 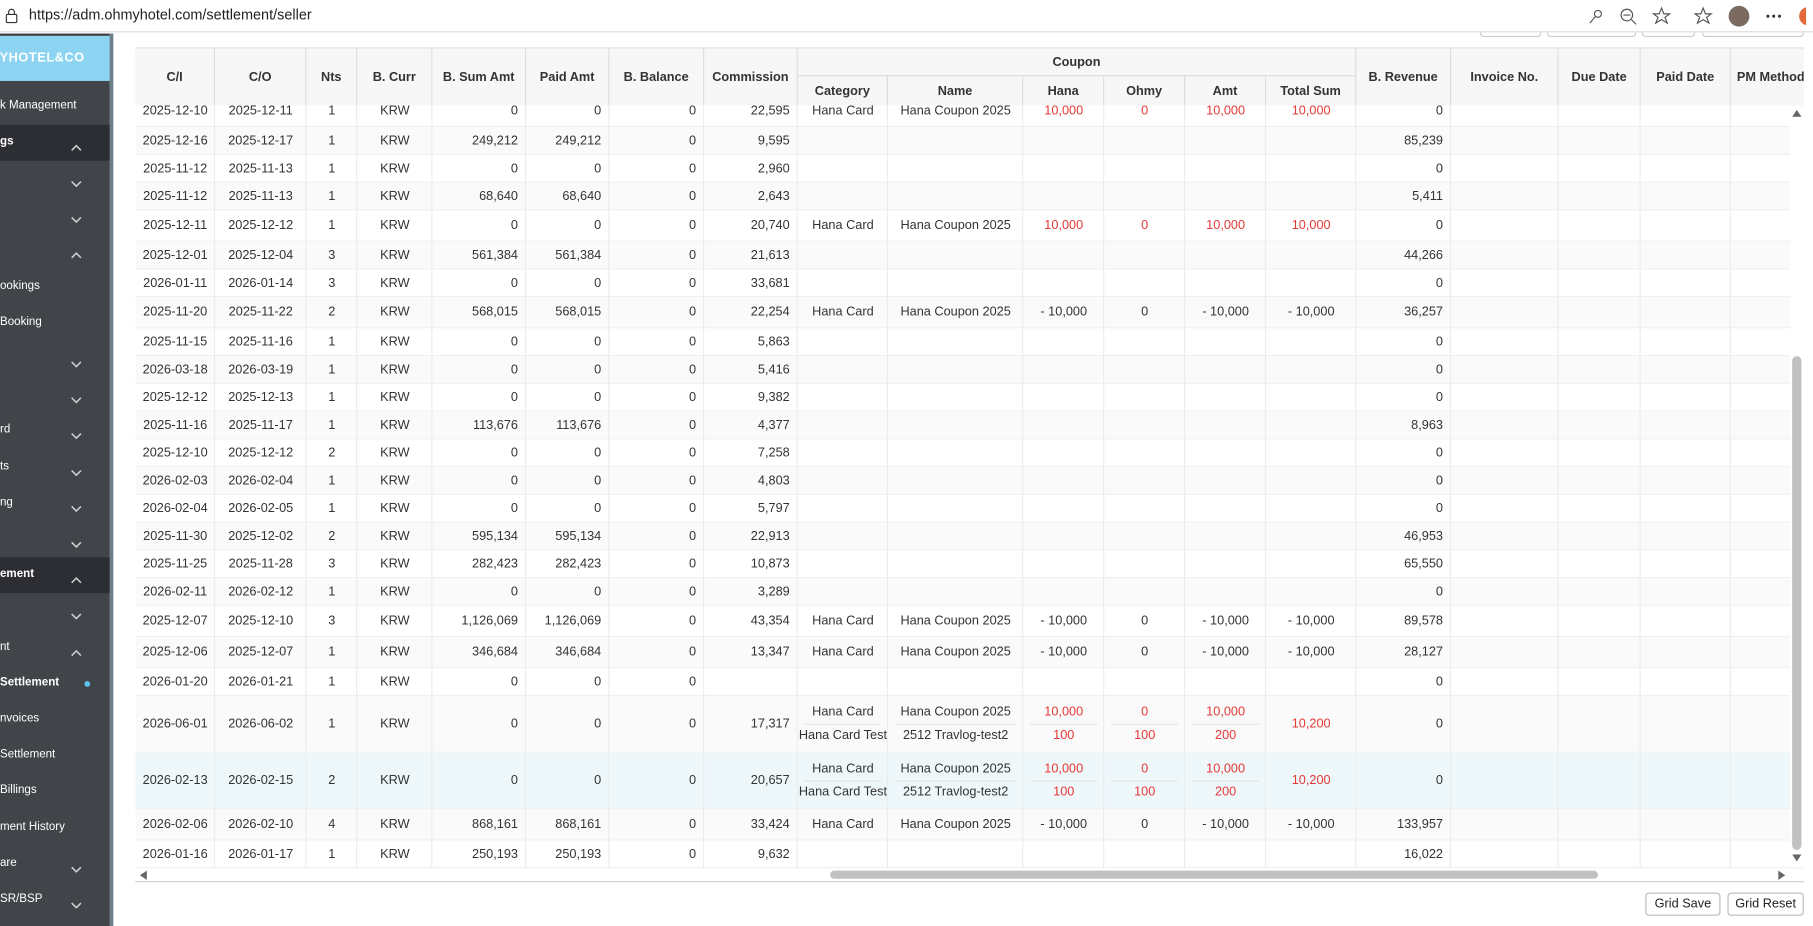 I want to click on grid-row: 2026-02-11 2026-02-12 1 KRW 0 0 0 3,289 0, so click(x=969, y=591).